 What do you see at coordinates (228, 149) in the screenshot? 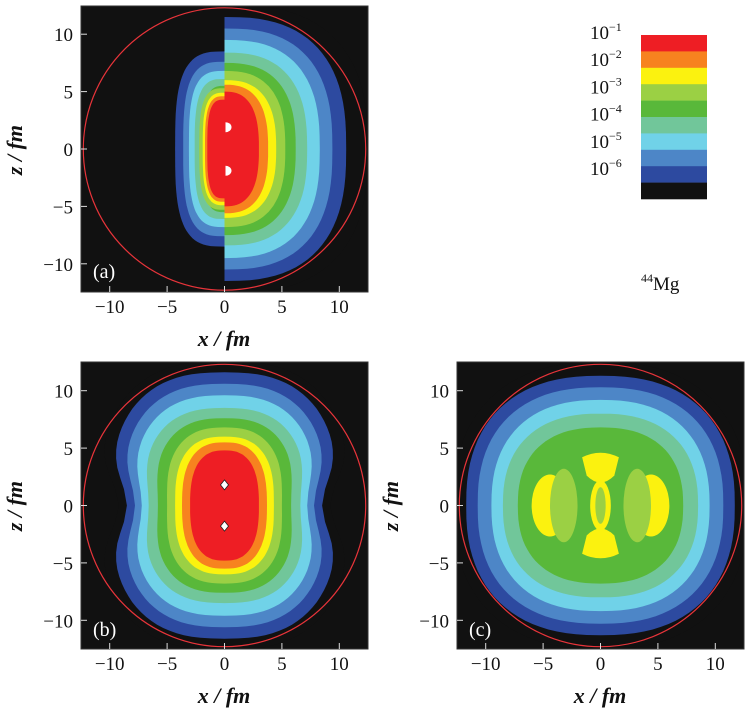
I see `panel-a-holes` at bounding box center [228, 149].